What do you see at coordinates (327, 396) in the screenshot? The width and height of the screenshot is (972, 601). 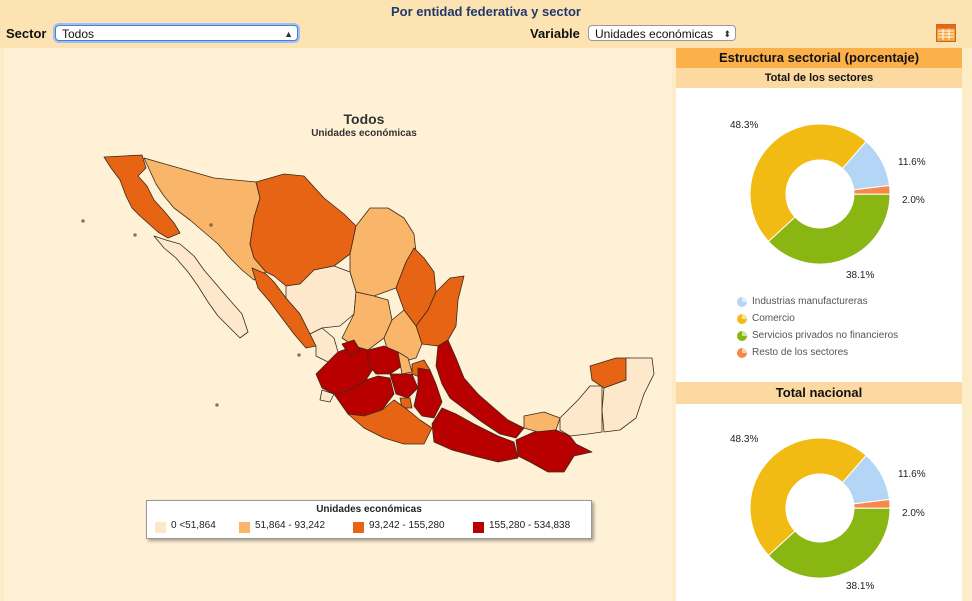 I see `state-colima` at bounding box center [327, 396].